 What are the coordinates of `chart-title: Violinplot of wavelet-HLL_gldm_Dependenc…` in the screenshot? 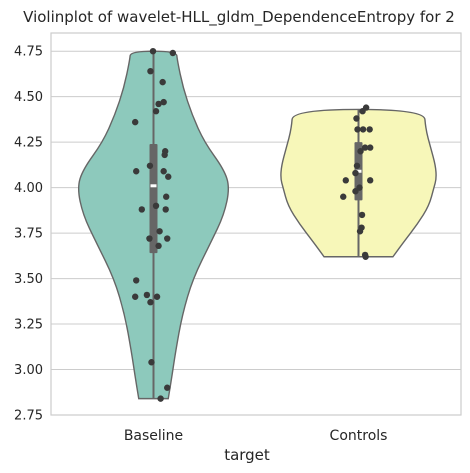 It's located at (239, 17).